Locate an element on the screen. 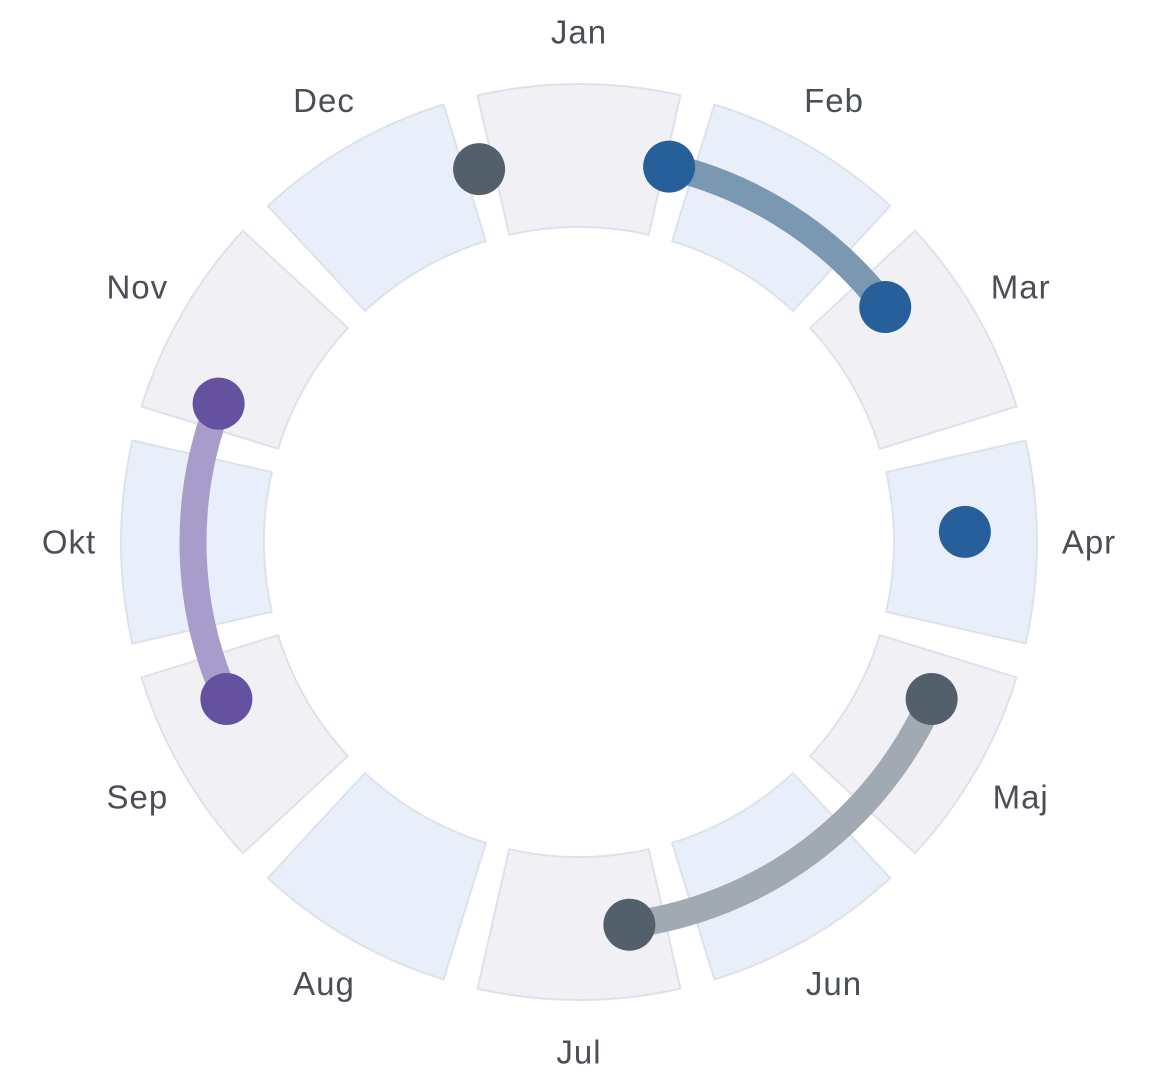  month-label-maj: Maj is located at coordinates (1021, 797).